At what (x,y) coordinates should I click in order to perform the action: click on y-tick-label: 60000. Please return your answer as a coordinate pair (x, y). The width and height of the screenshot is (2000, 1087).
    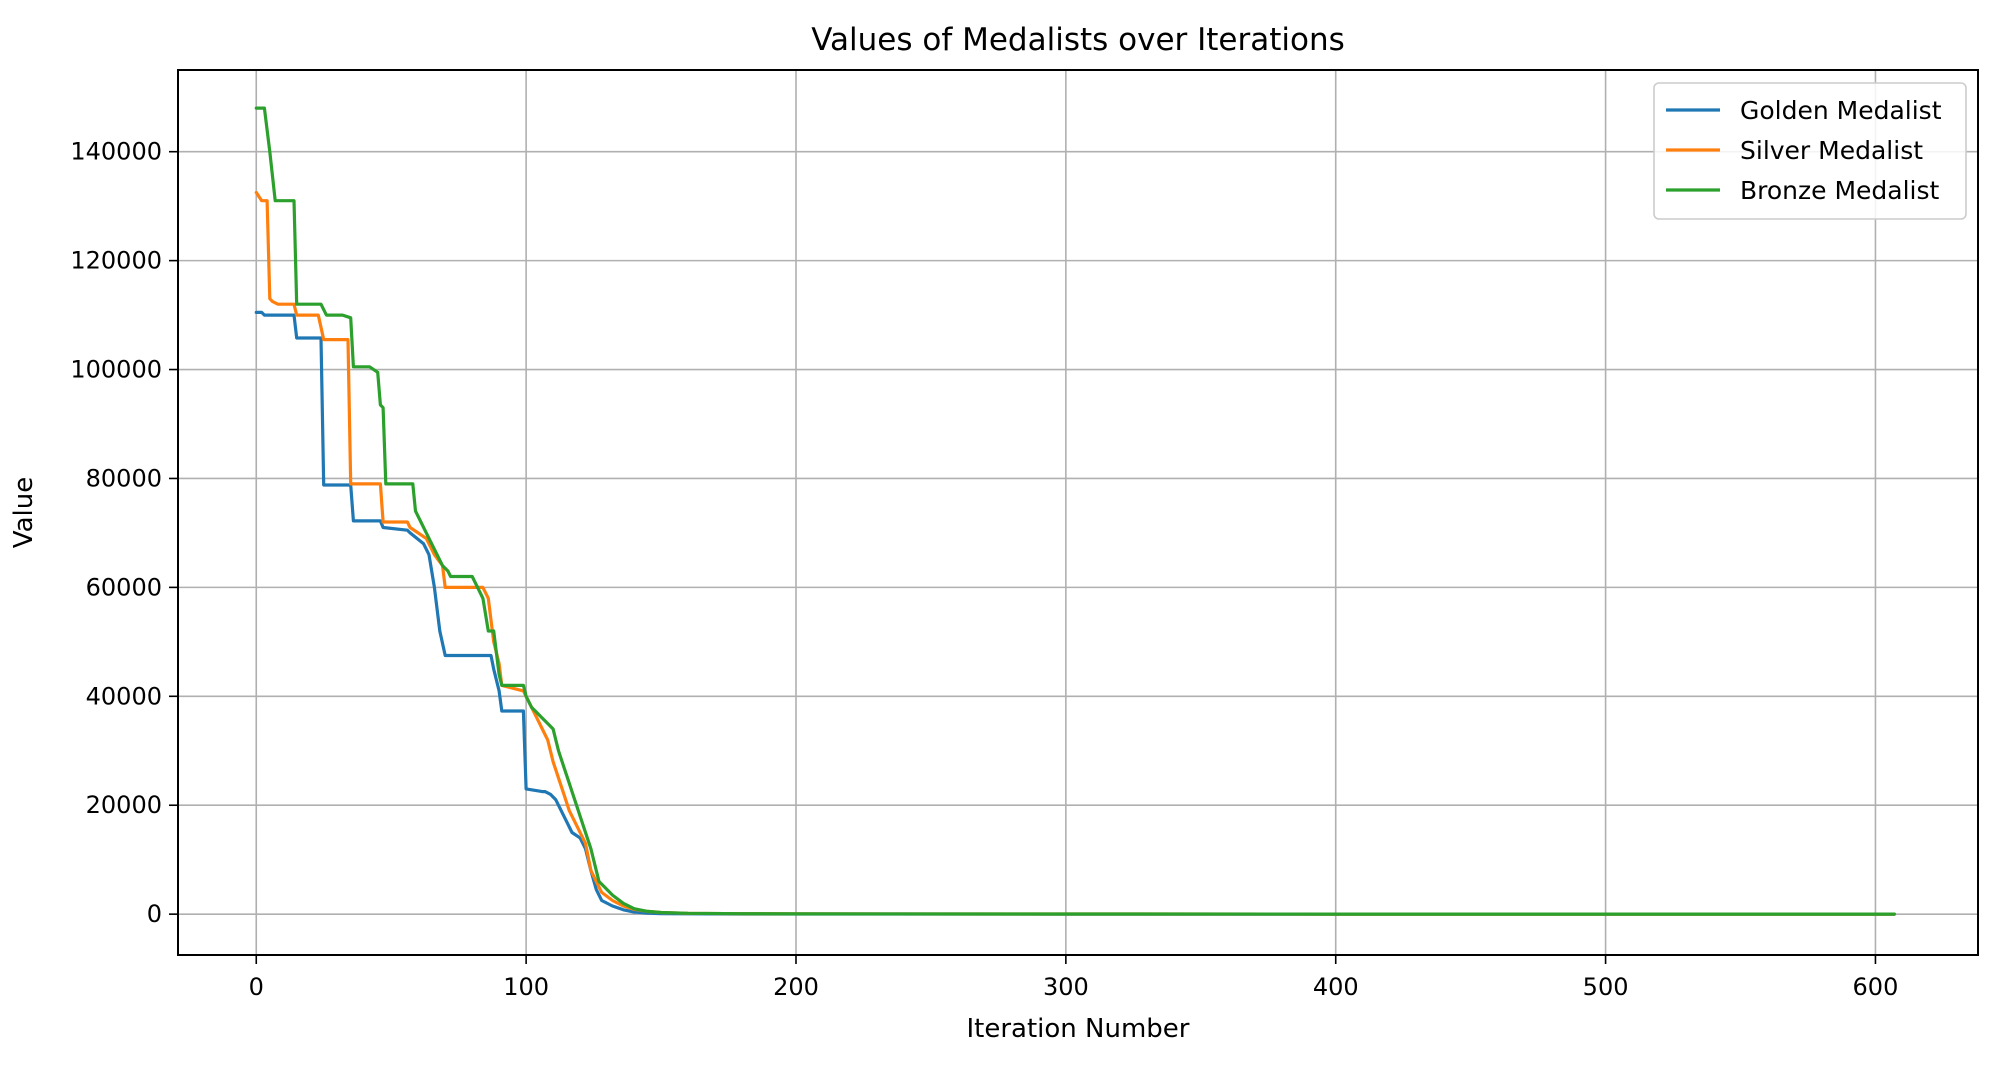
    Looking at the image, I should click on (124, 587).